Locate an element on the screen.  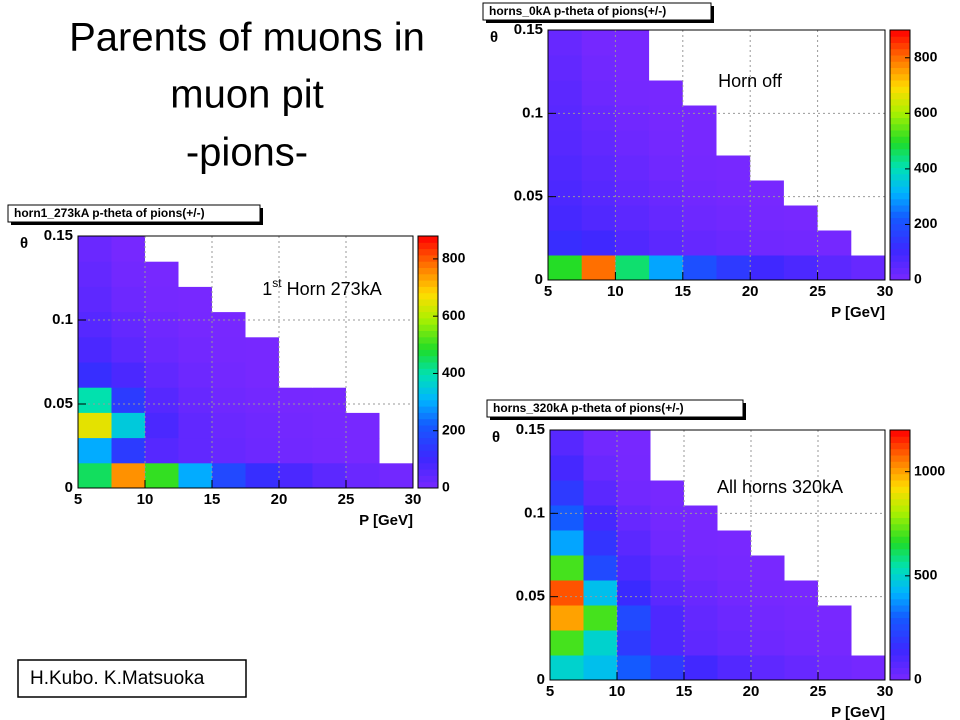
y-tick-label: 0.05 is located at coordinates (528, 196).